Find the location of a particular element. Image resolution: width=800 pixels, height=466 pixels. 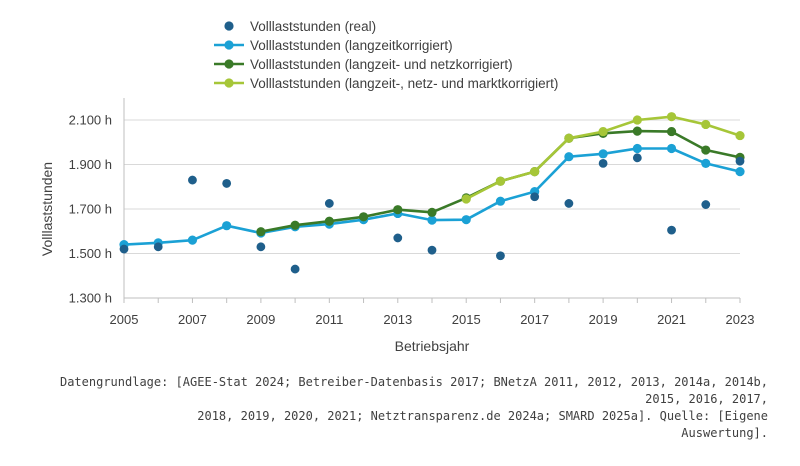

footnote-line-3: Auswertung]. is located at coordinates (724, 433).